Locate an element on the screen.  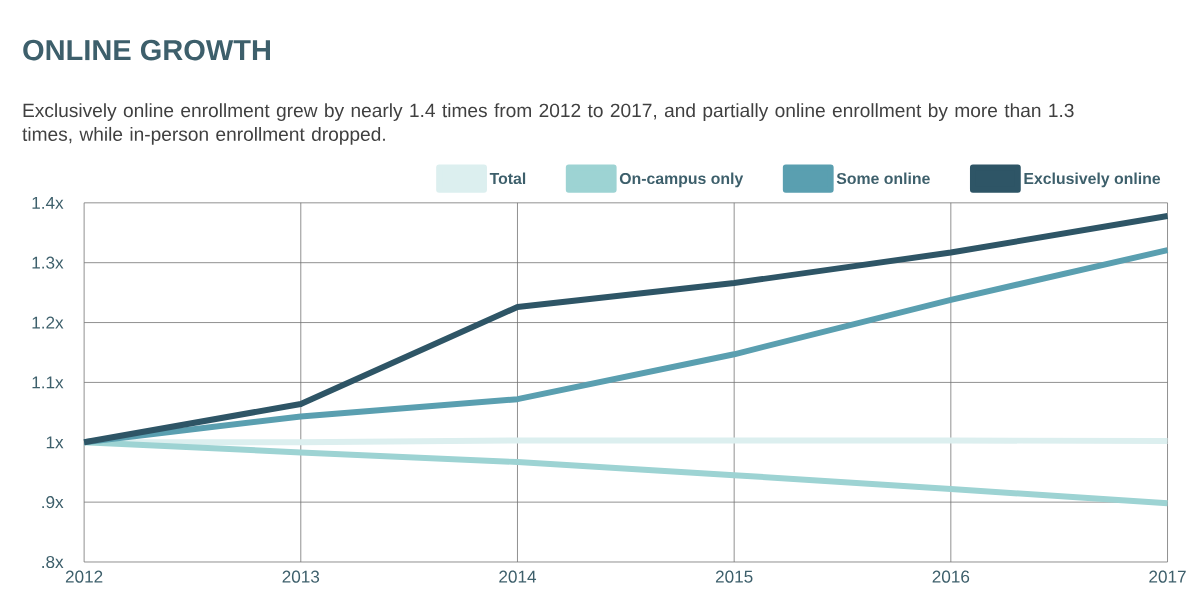
y-tick-label: 1.2x is located at coordinates (48, 322).